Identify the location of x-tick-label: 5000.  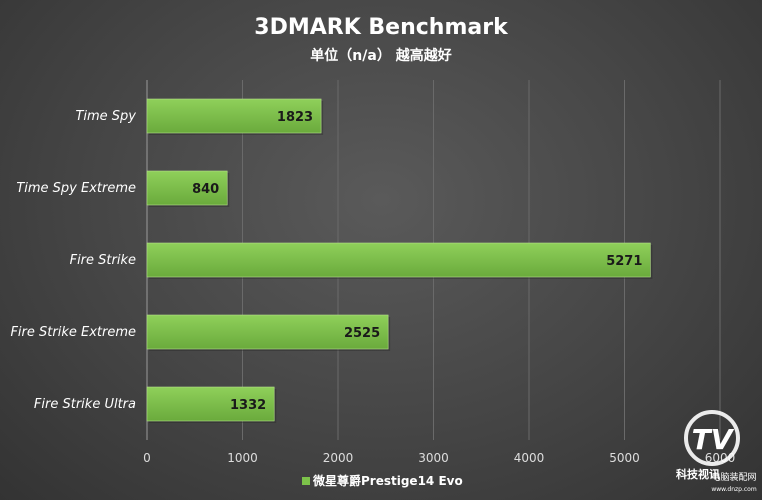
(624, 458).